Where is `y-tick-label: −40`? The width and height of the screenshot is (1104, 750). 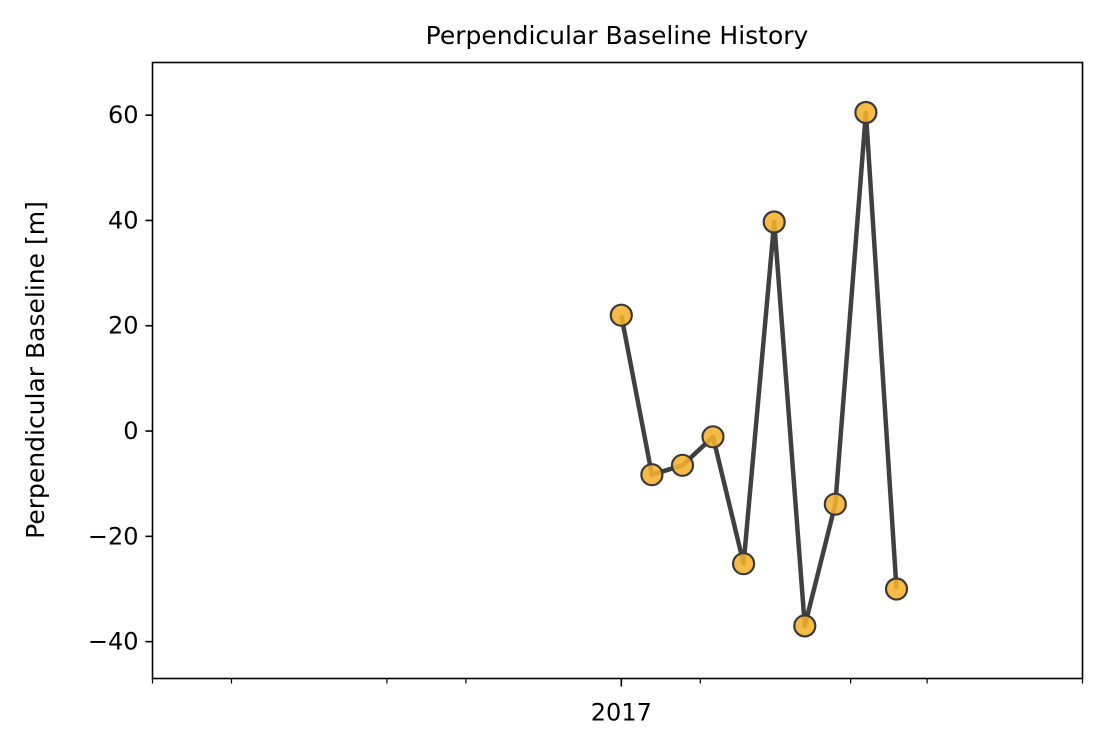 y-tick-label: −40 is located at coordinates (113, 642).